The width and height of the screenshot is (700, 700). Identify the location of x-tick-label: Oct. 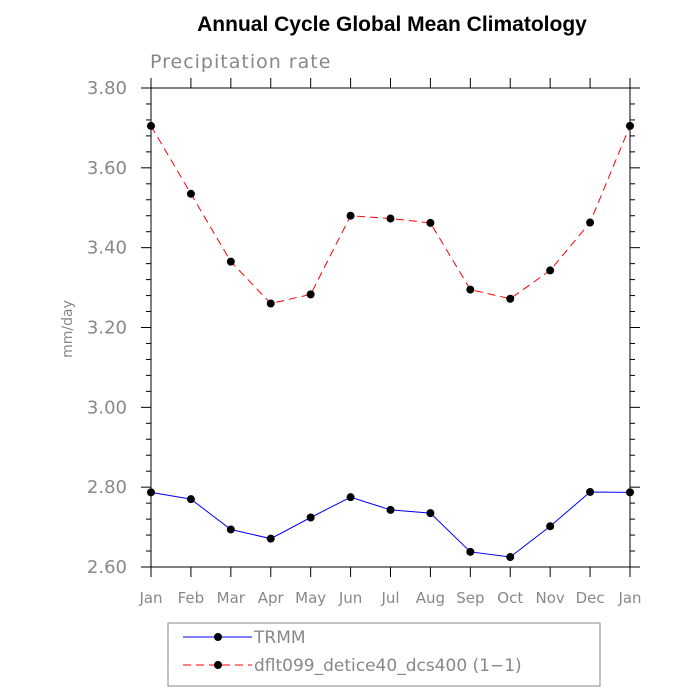
(510, 598).